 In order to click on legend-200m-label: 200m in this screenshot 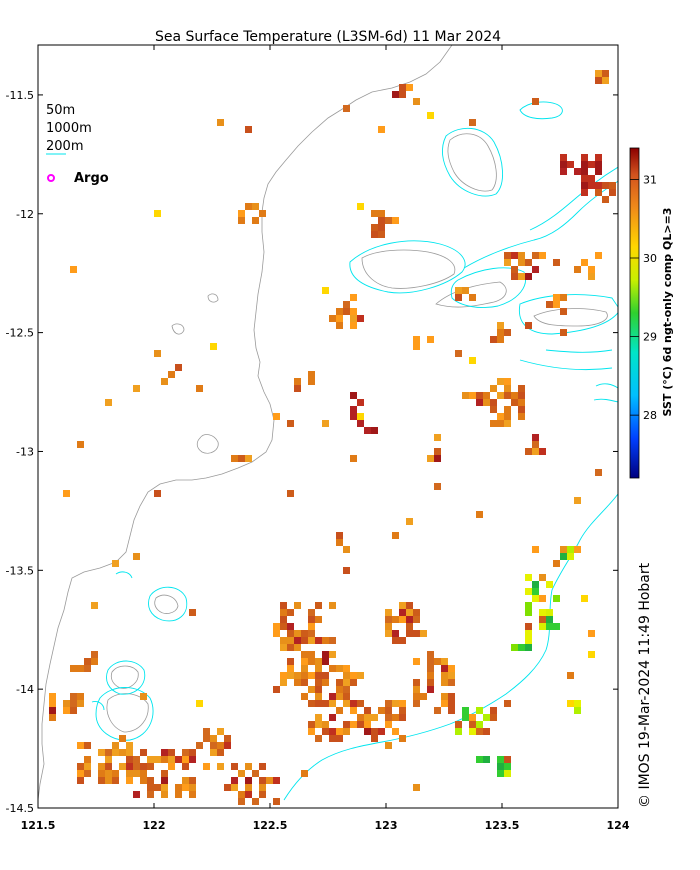, I will do `click(64, 146)`.